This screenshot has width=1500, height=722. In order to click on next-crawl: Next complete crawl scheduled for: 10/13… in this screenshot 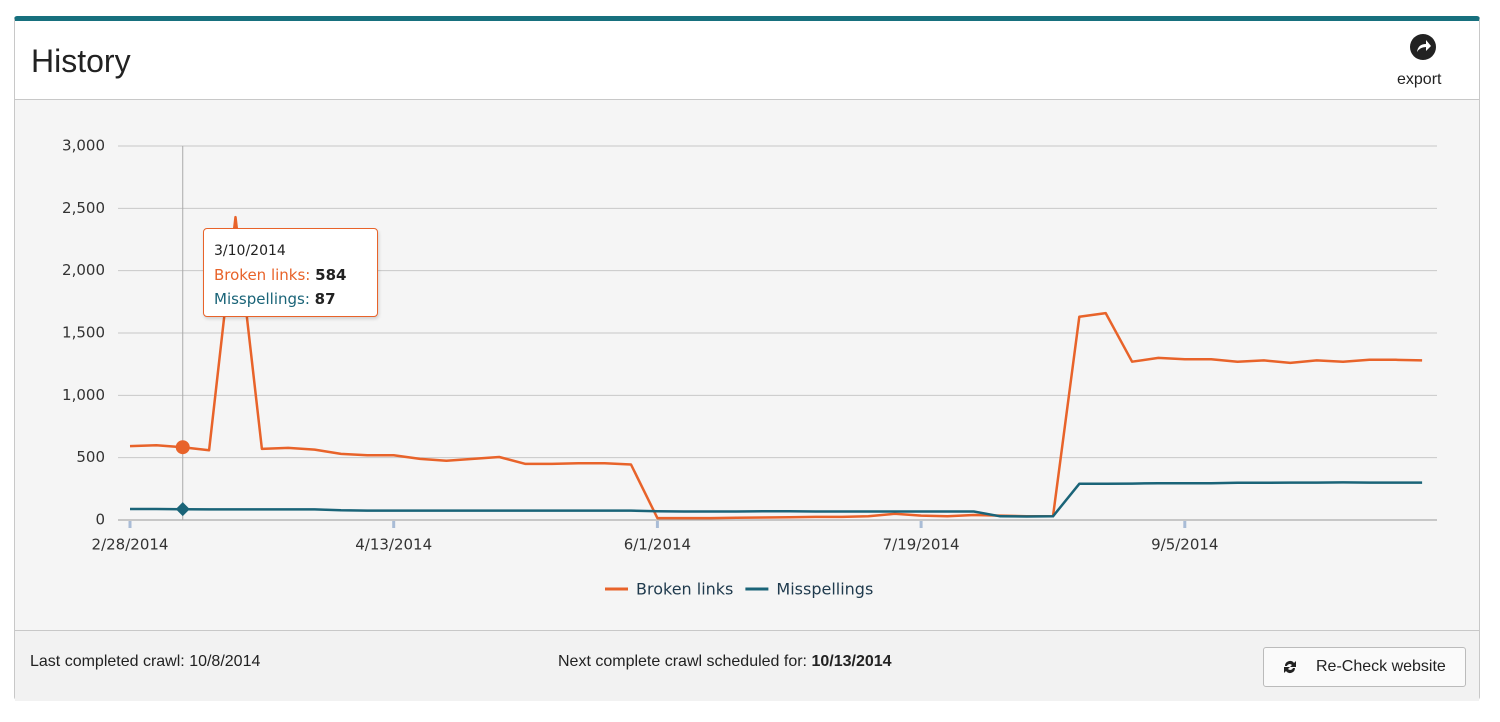, I will do `click(725, 662)`.